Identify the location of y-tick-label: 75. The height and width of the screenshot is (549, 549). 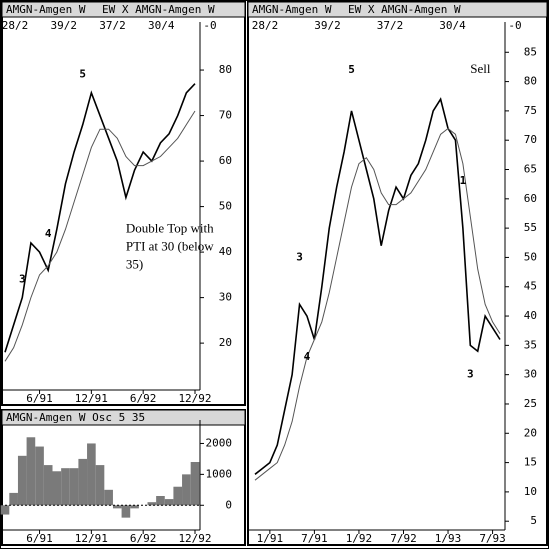
(530, 110).